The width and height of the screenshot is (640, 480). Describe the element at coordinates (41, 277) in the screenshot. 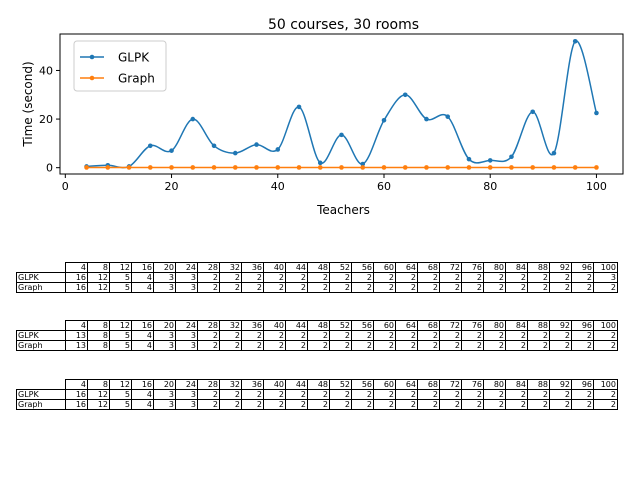

I see `table-row-label: GLPK` at that location.